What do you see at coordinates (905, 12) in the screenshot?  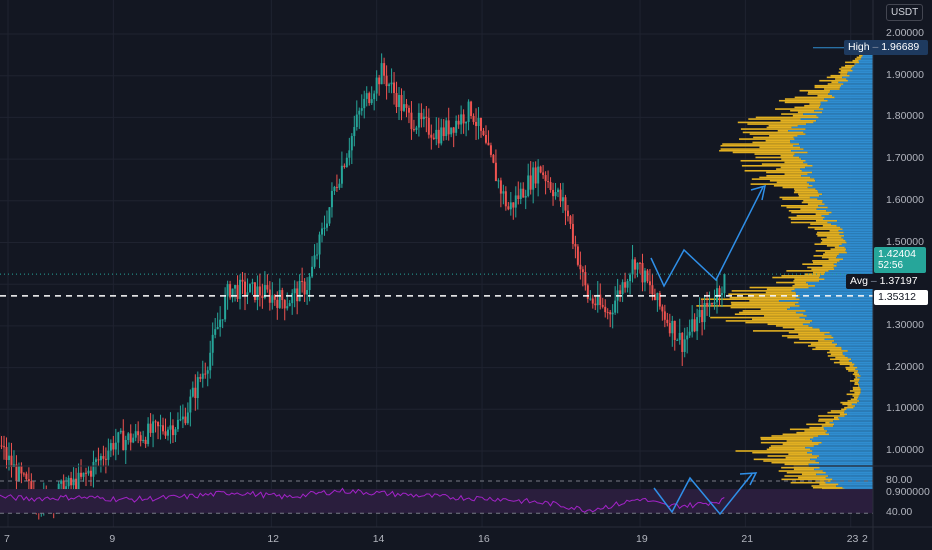 I see `currency-button: USDT` at bounding box center [905, 12].